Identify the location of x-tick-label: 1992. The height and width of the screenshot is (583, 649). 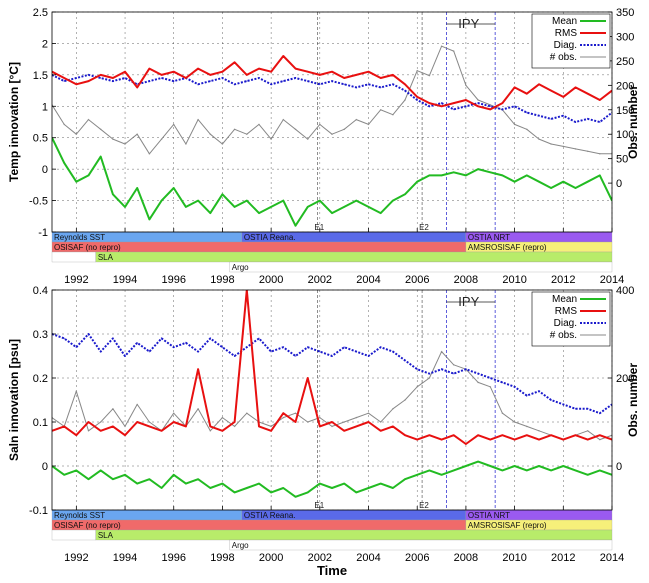
(76, 558).